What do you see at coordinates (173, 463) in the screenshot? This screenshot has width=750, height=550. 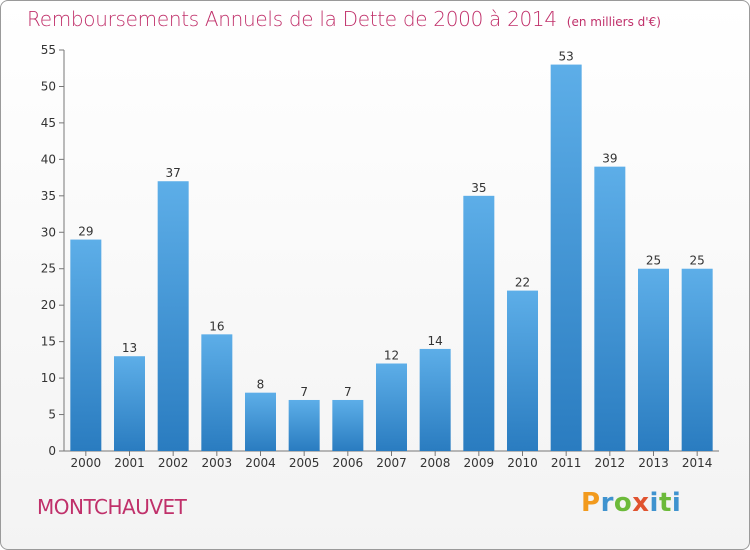 I see `x-tick-label-2002: 2002` at bounding box center [173, 463].